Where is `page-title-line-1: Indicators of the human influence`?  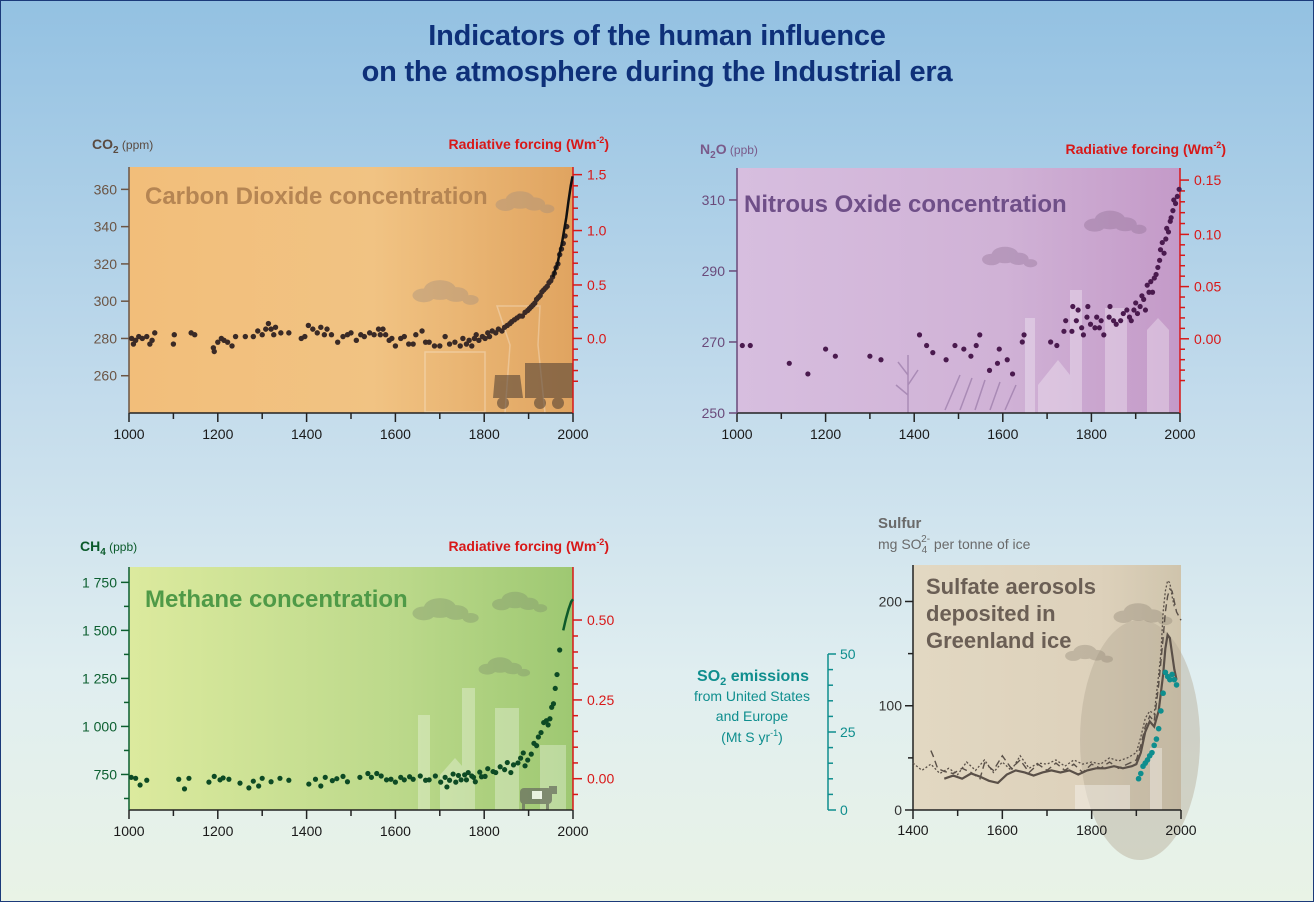
page-title-line-1: Indicators of the human influence is located at coordinates (657, 36).